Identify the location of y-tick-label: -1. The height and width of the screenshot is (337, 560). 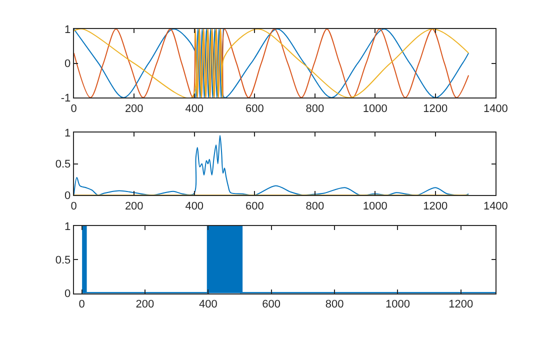
(65, 98).